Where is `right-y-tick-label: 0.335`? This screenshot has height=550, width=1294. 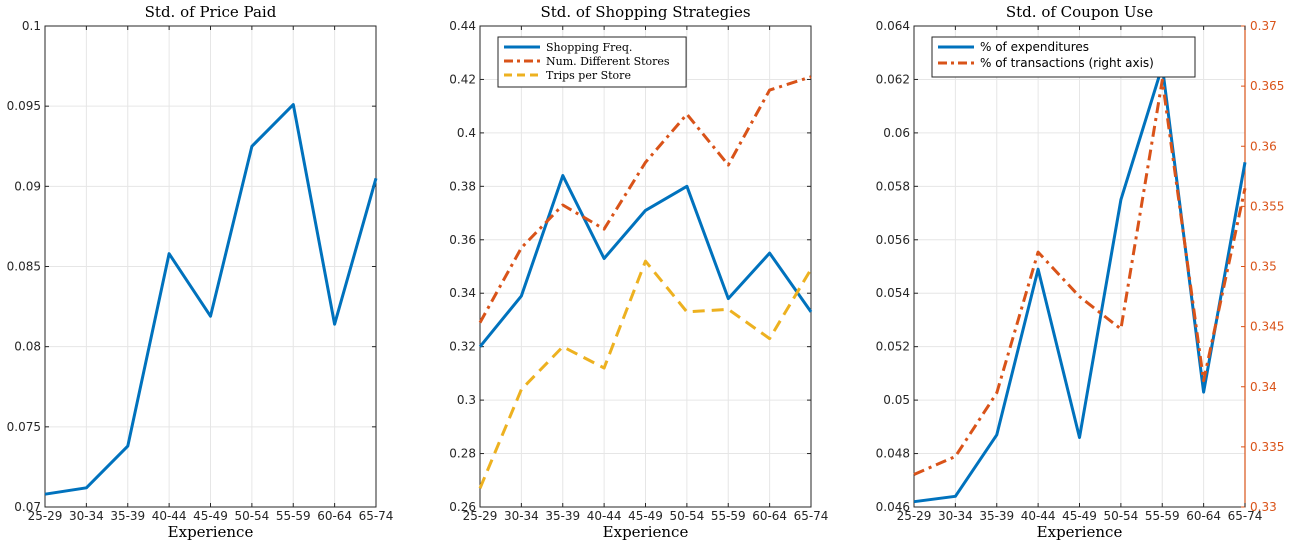
right-y-tick-label: 0.335 is located at coordinates (1267, 447).